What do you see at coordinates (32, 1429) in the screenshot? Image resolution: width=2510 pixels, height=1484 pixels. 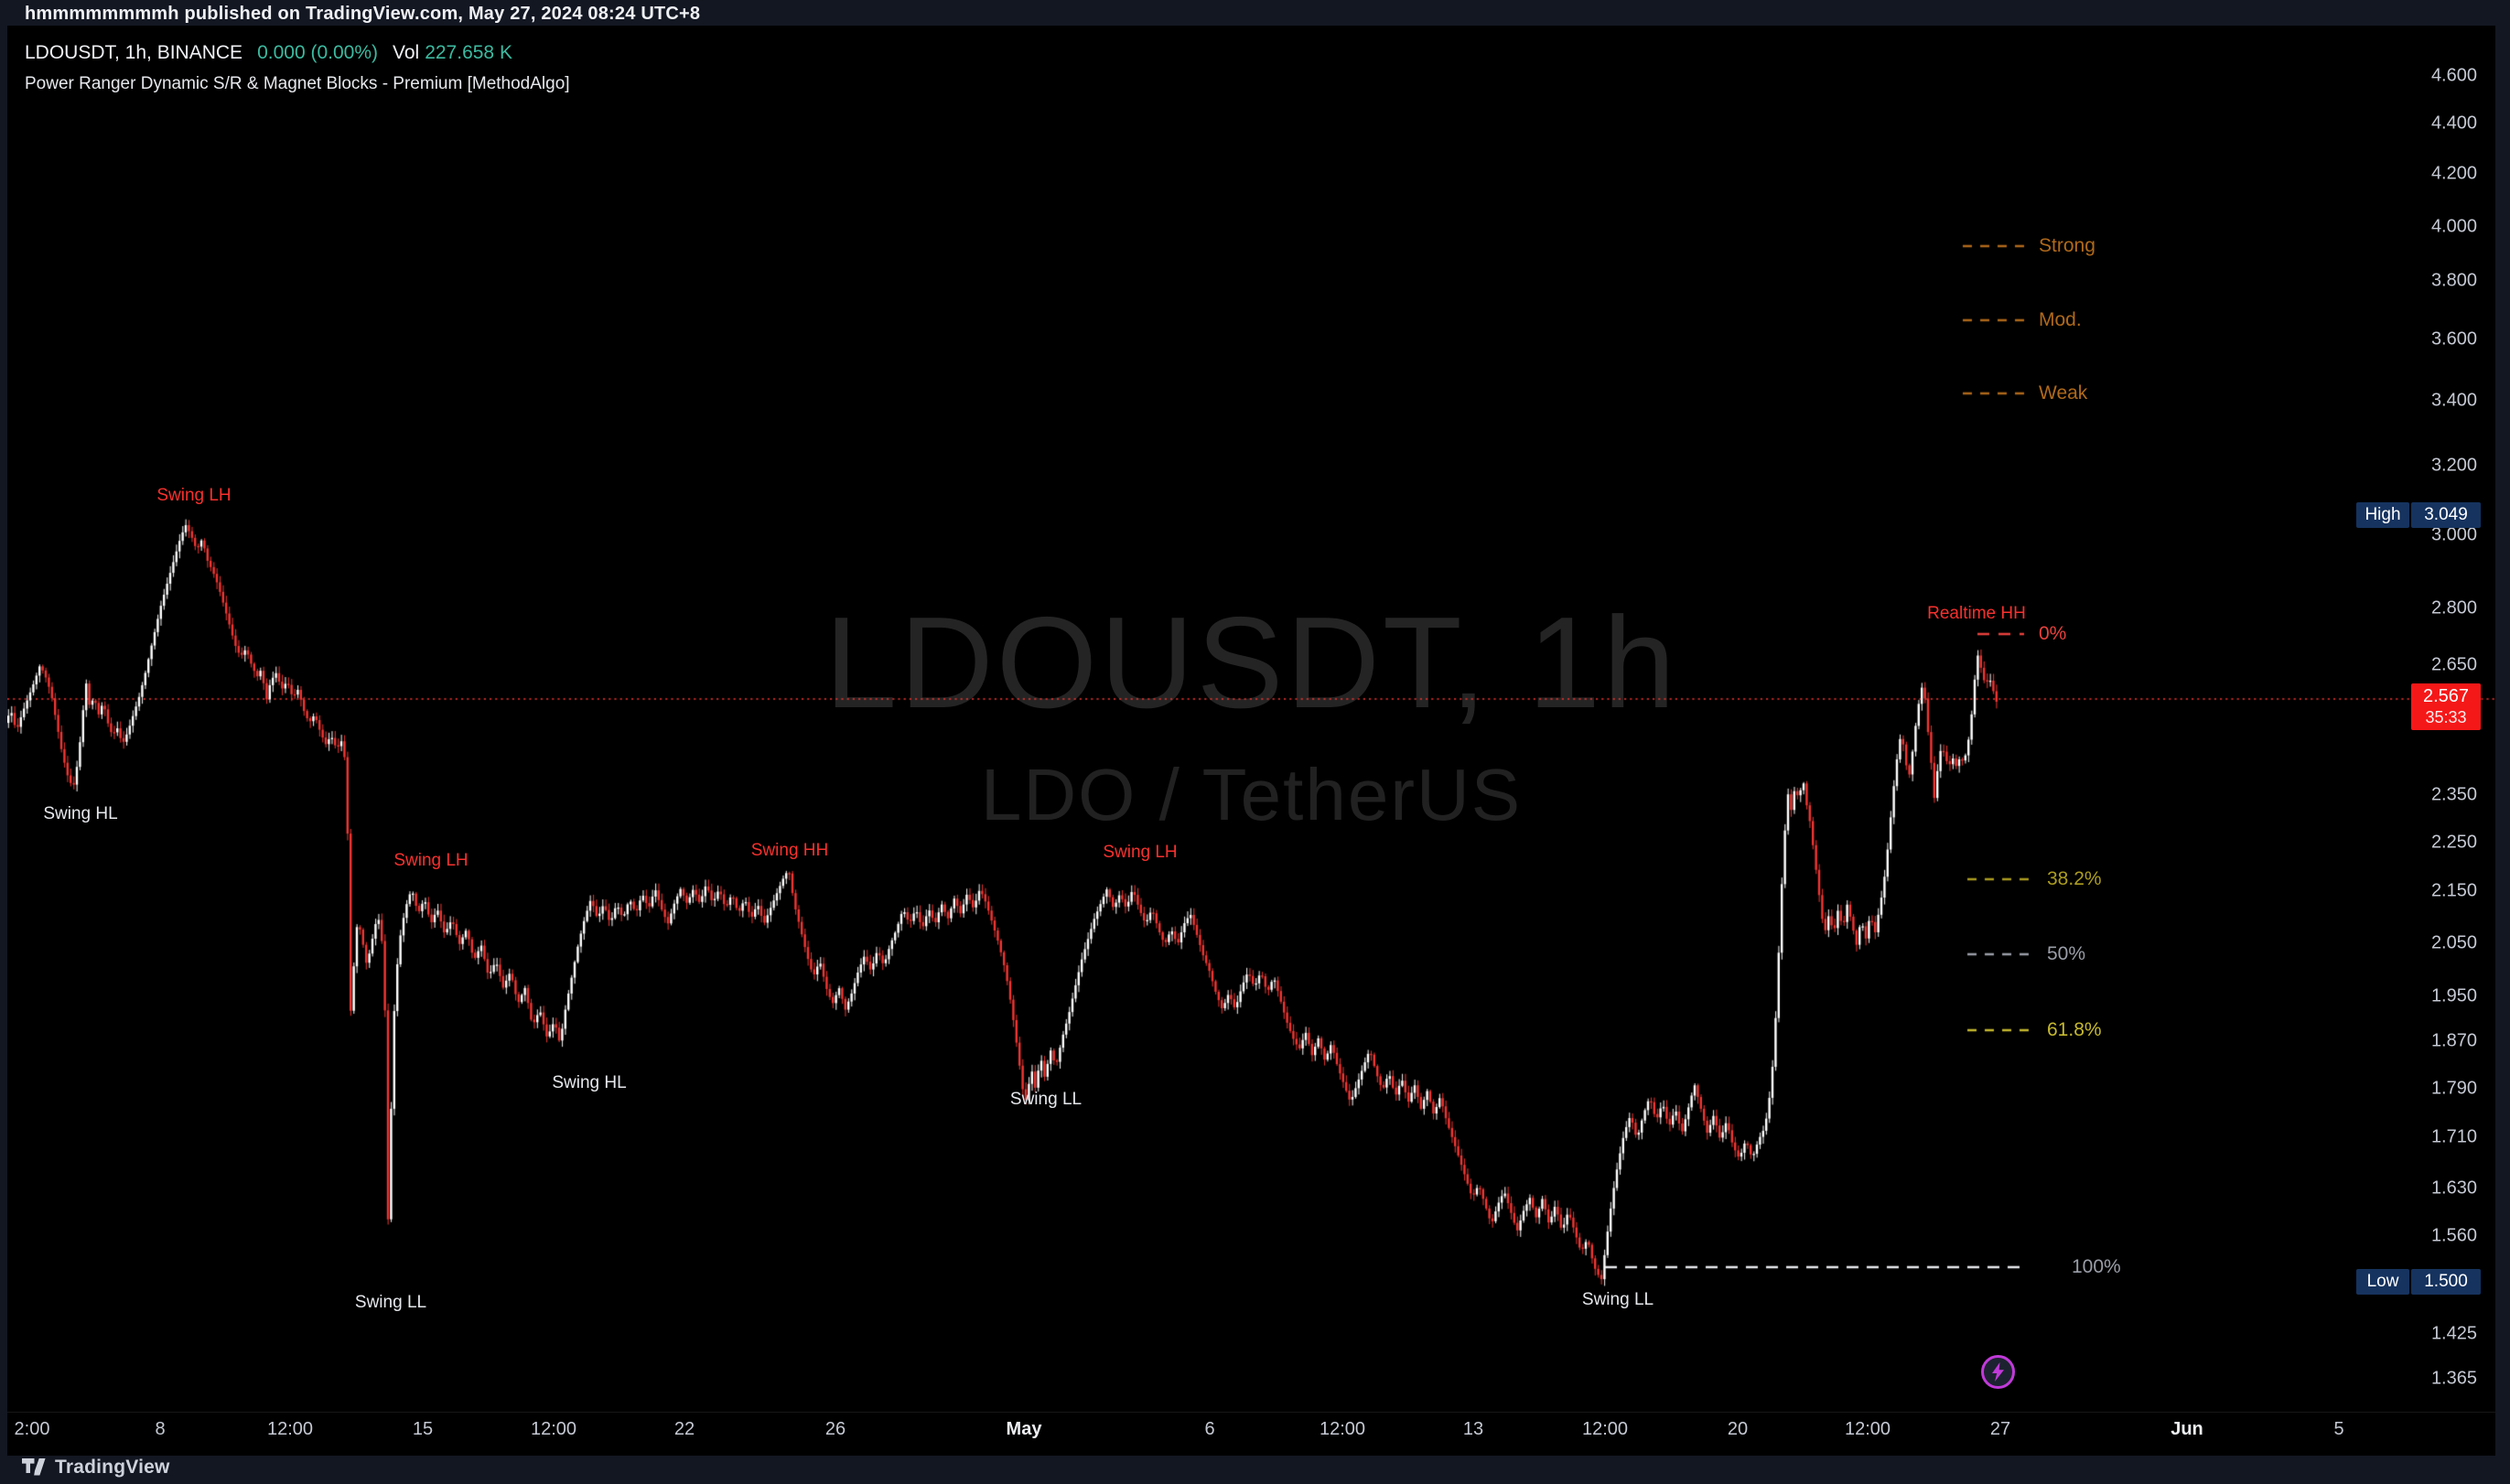 I see `time-tick-label: 2:00` at bounding box center [32, 1429].